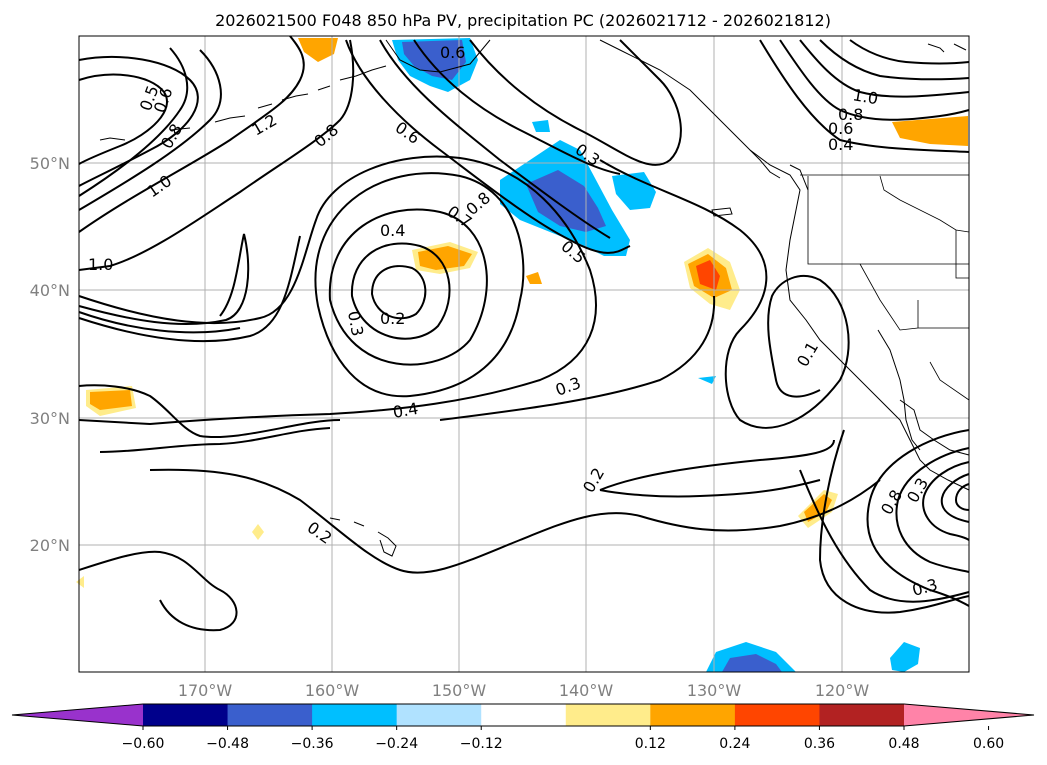  I want to click on lat-axis: 50°N 40°N 30°N 20°N, so click(50, 354).